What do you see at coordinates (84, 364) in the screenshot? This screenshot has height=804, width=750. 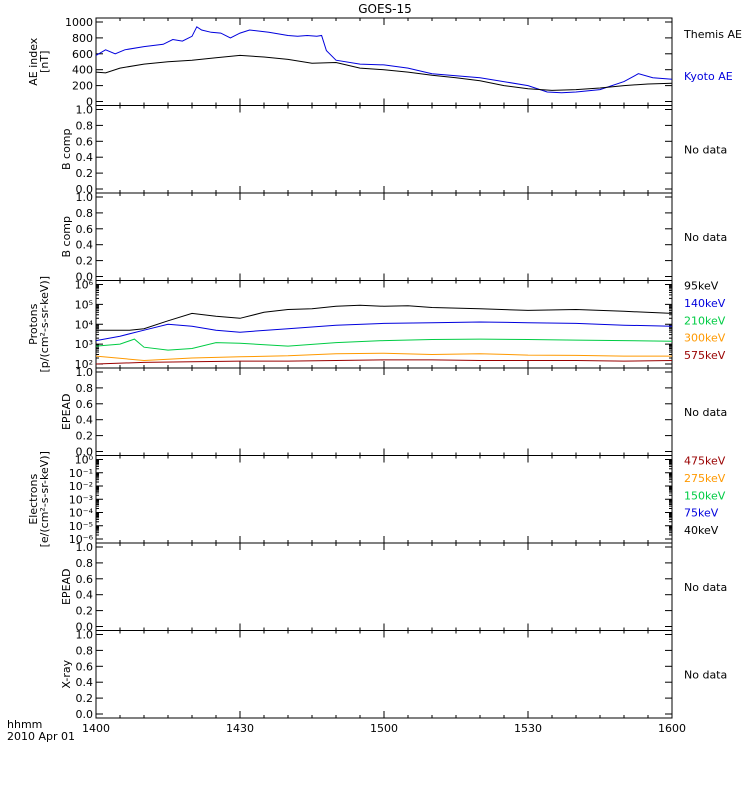 I see `y-tick-label: 10²` at bounding box center [84, 364].